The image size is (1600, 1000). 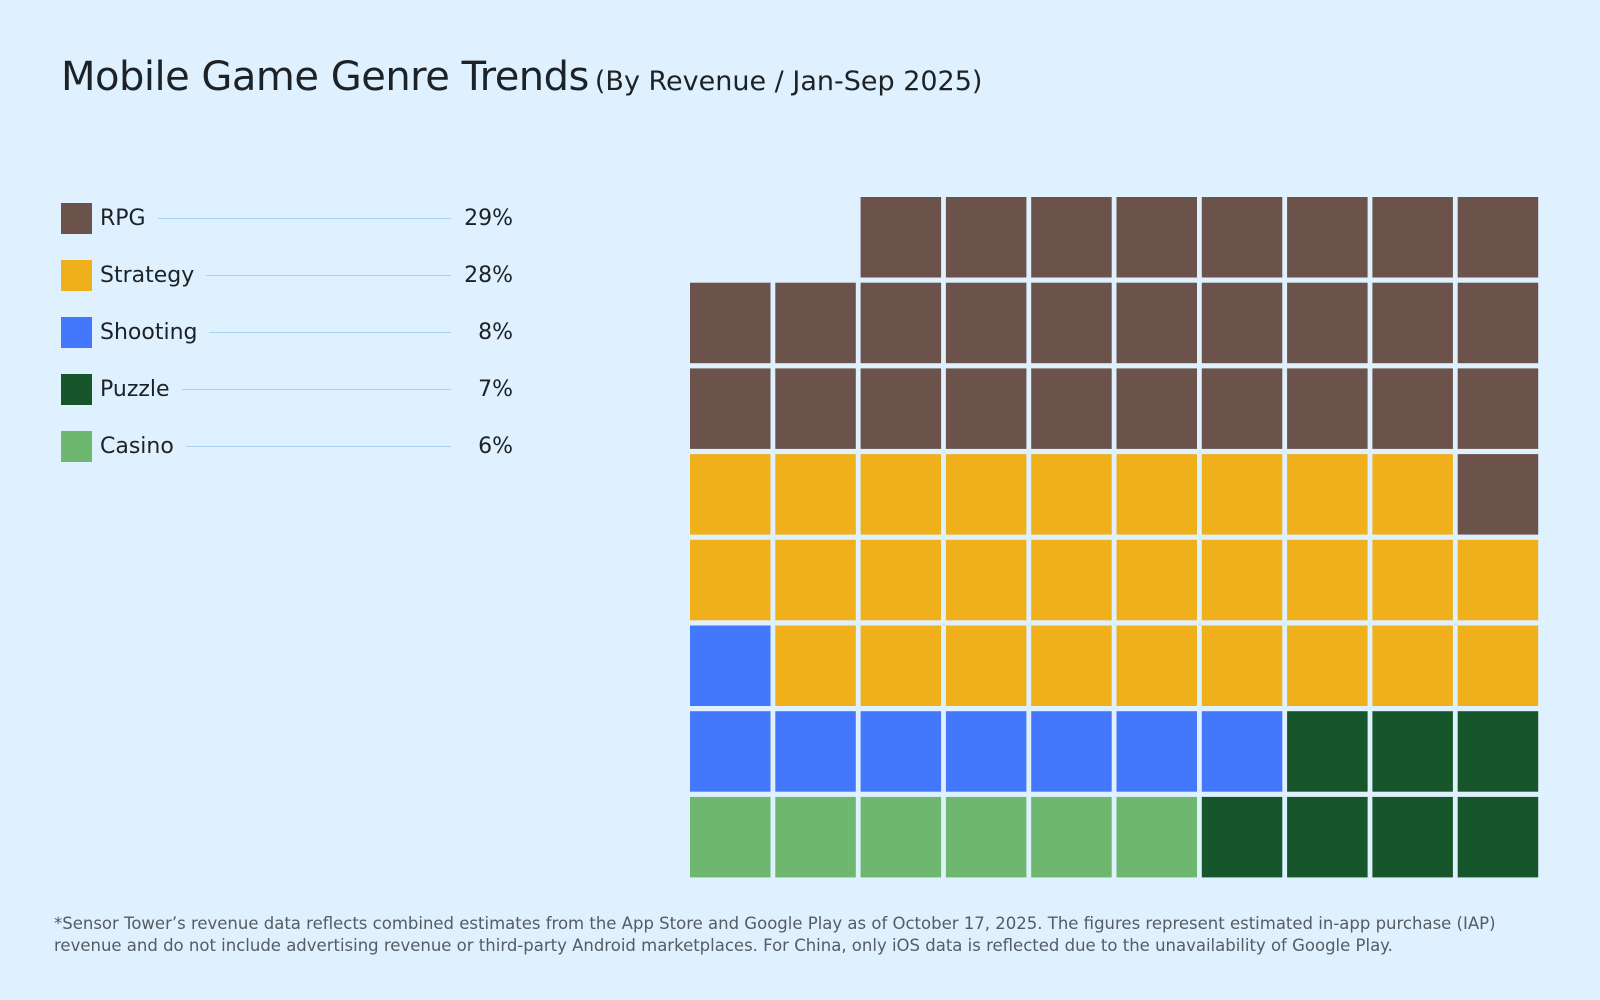 I want to click on legend-label: Shooting, so click(x=149, y=332).